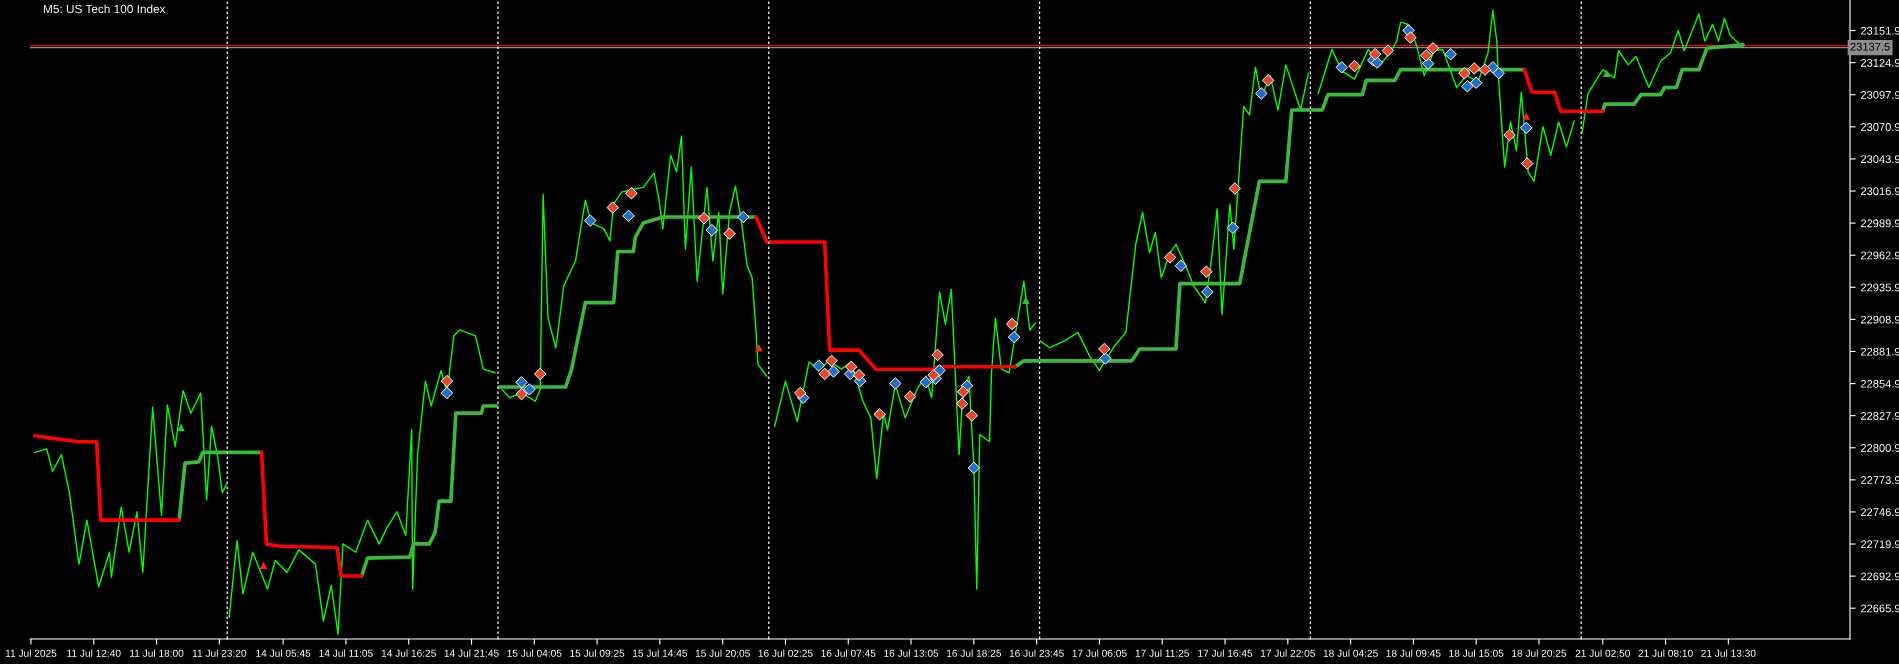  What do you see at coordinates (1728, 653) in the screenshot?
I see `x-tick-label: 21 Jul 13:30` at bounding box center [1728, 653].